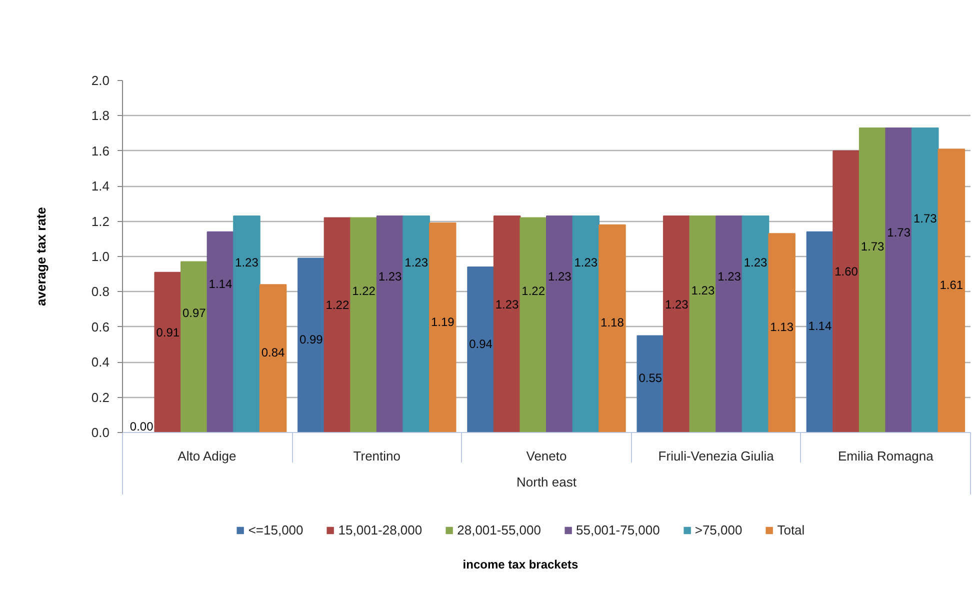 The width and height of the screenshot is (978, 591). I want to click on y-tick-label: 0.2, so click(100, 397).